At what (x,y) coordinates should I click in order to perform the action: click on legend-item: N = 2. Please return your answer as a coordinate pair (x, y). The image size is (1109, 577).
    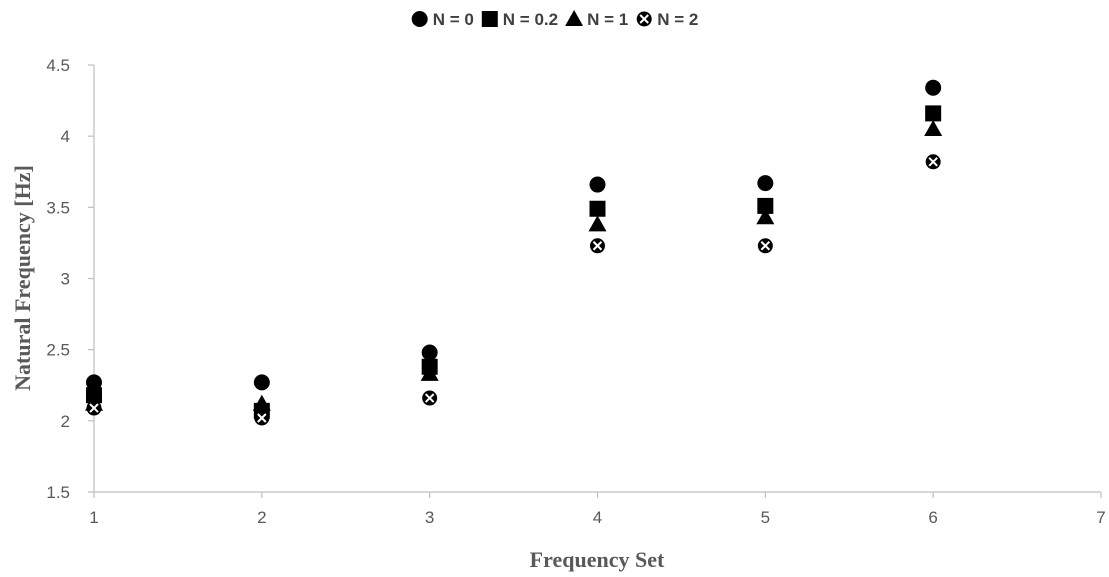
    Looking at the image, I should click on (667, 19).